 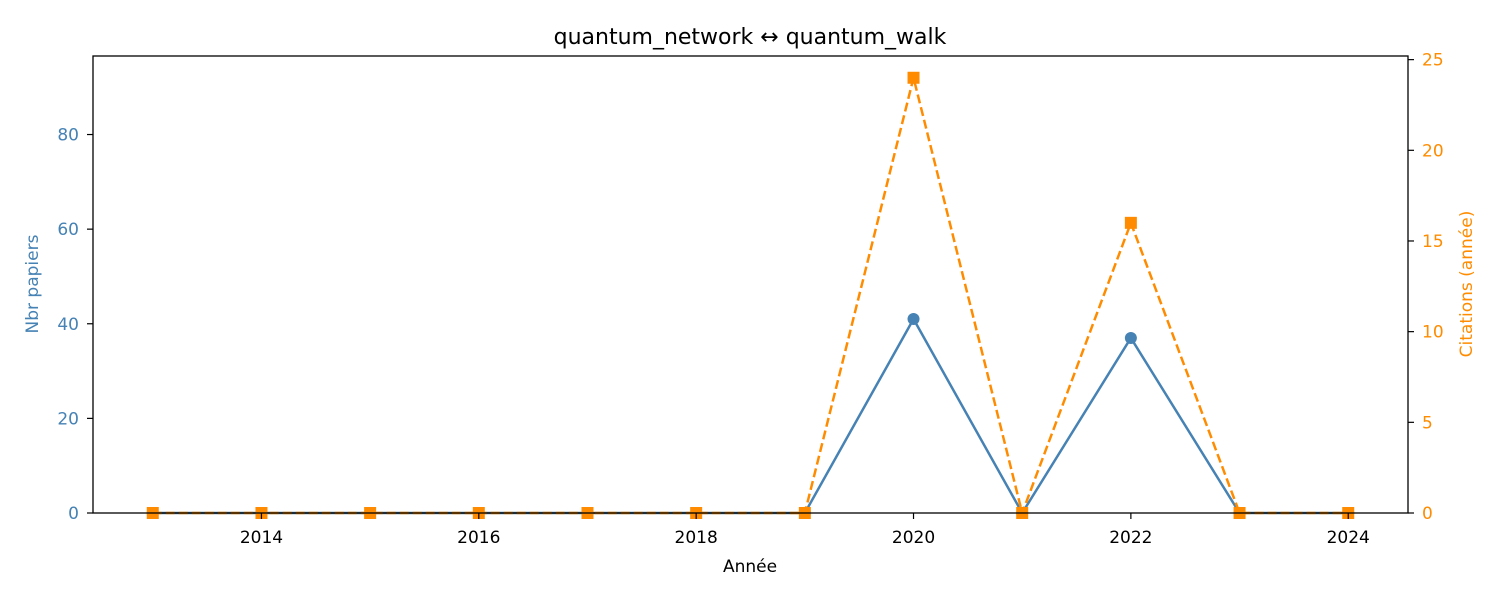 I want to click on y2-tick-label: 25, so click(x=1433, y=61).